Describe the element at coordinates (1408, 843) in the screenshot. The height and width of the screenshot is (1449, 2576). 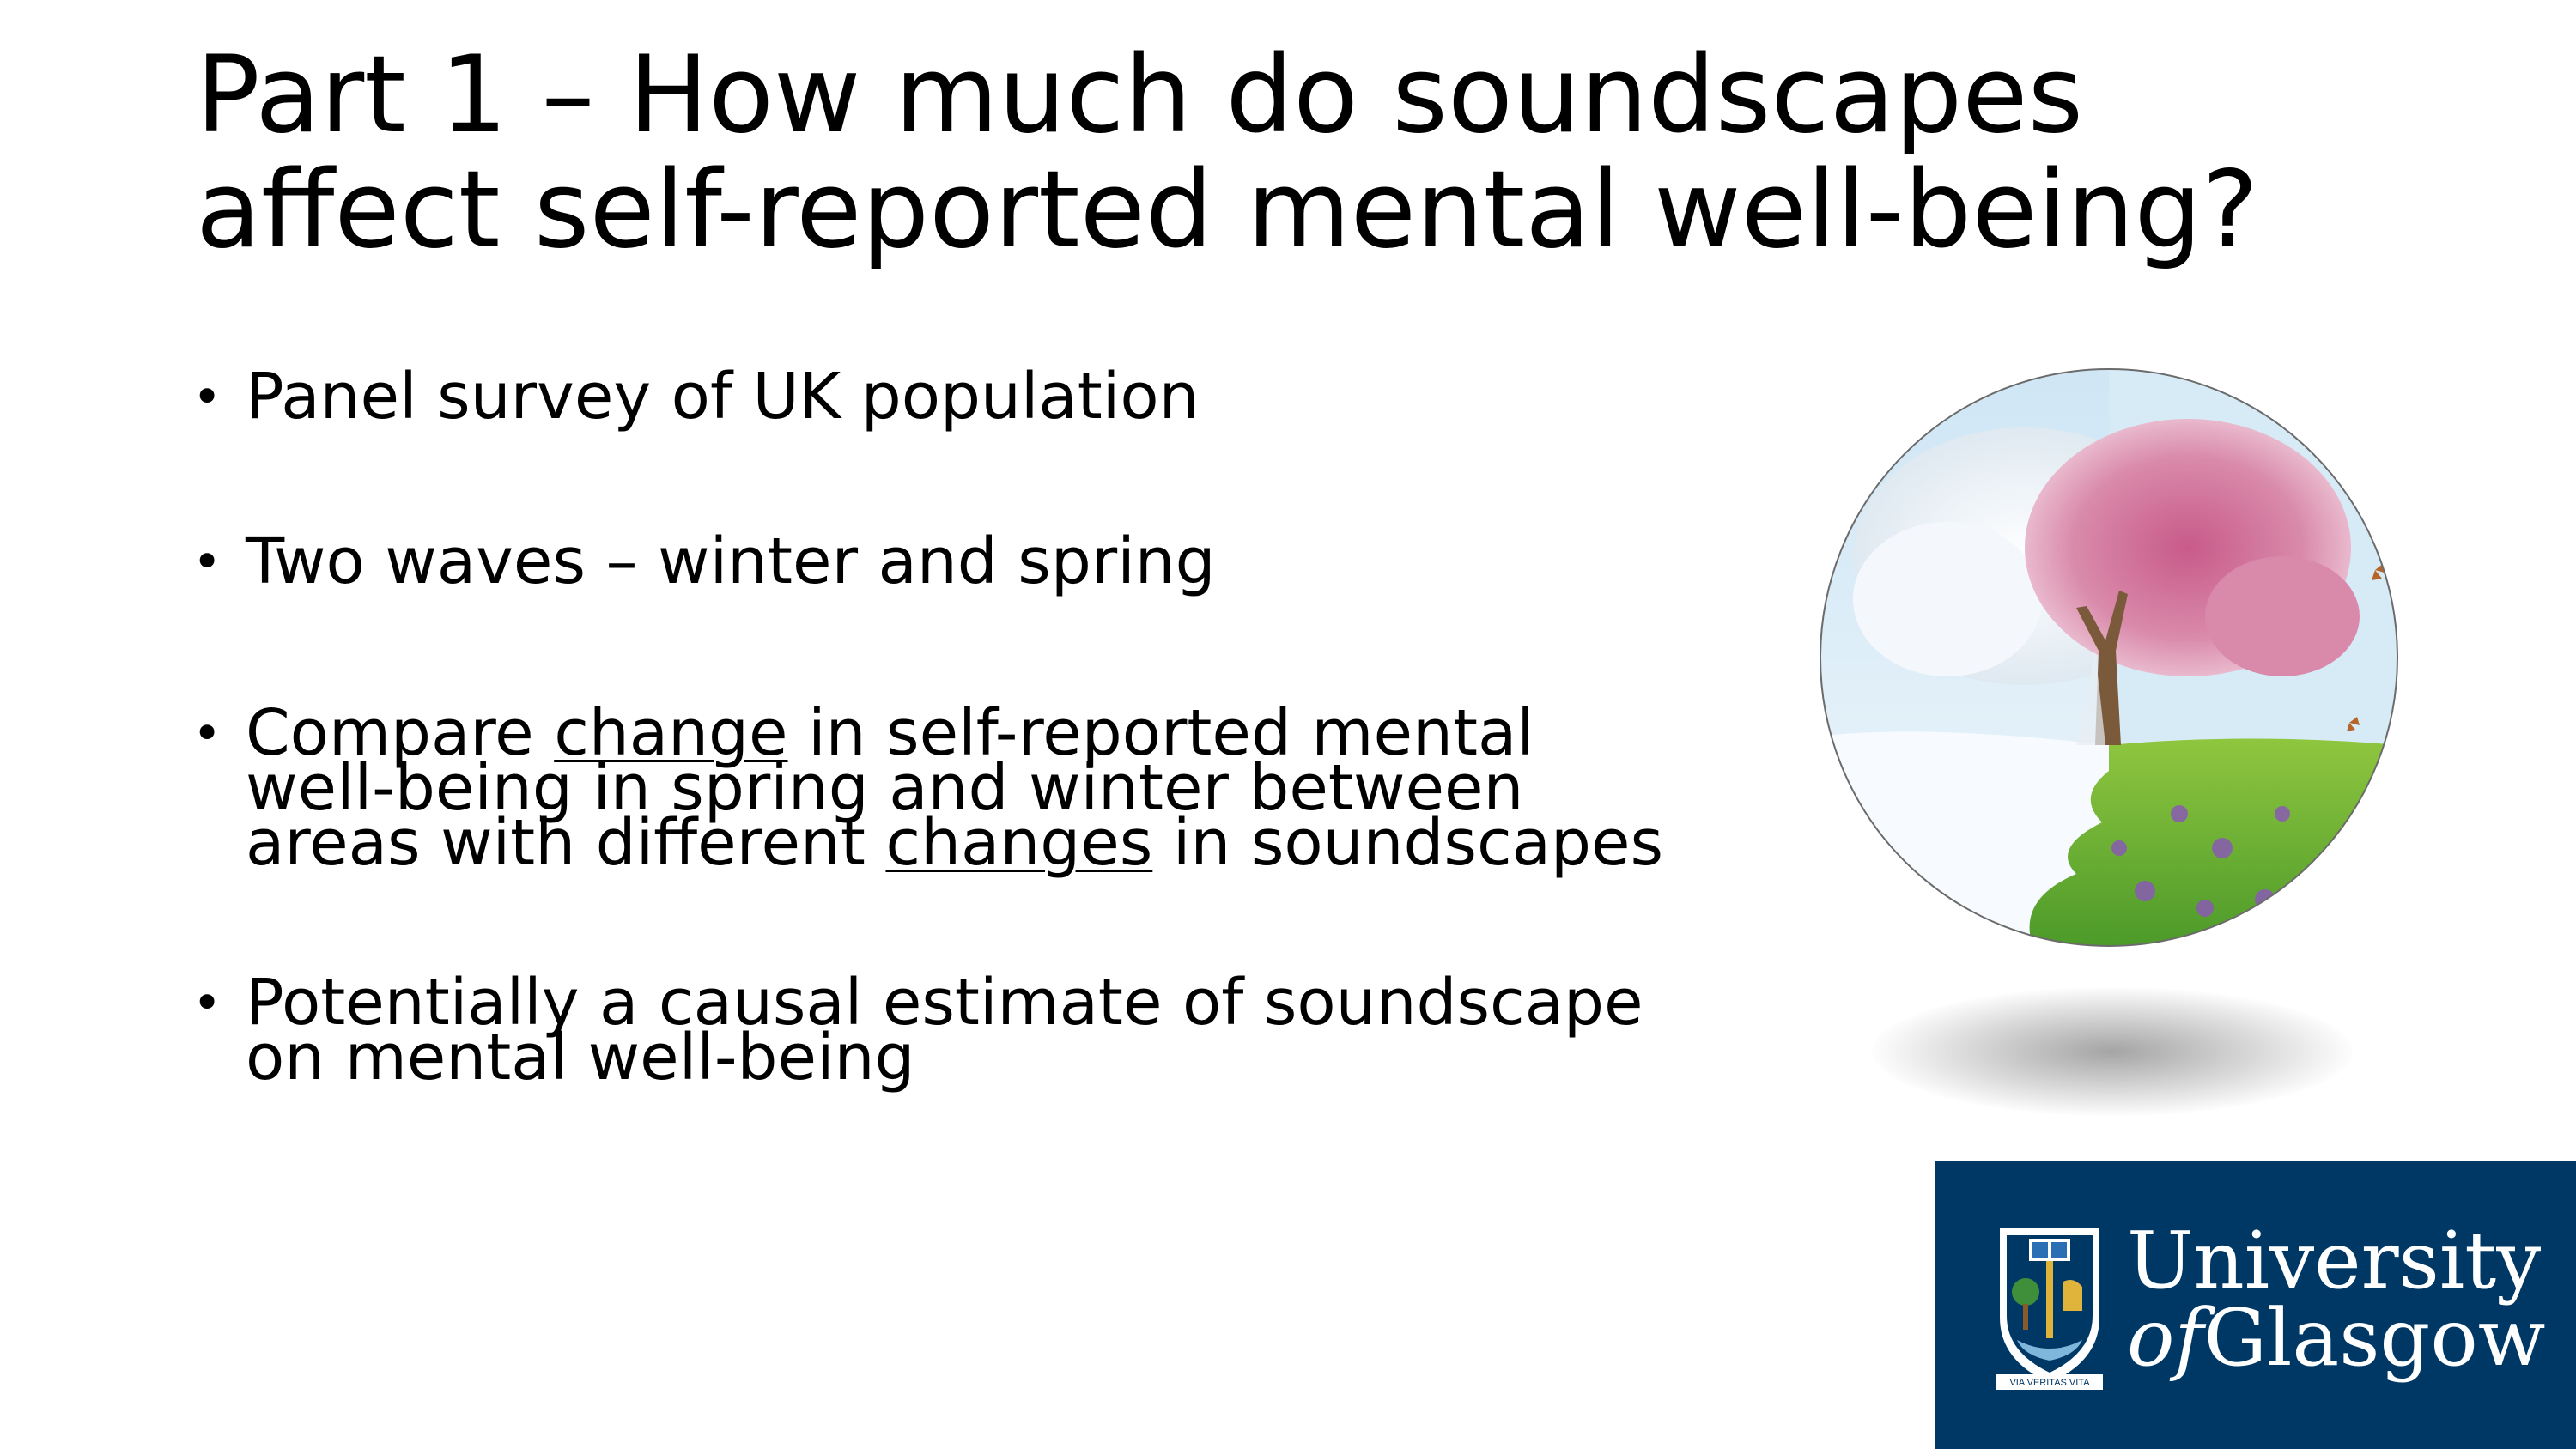
I see `bullet-text: in soundscapes` at that location.